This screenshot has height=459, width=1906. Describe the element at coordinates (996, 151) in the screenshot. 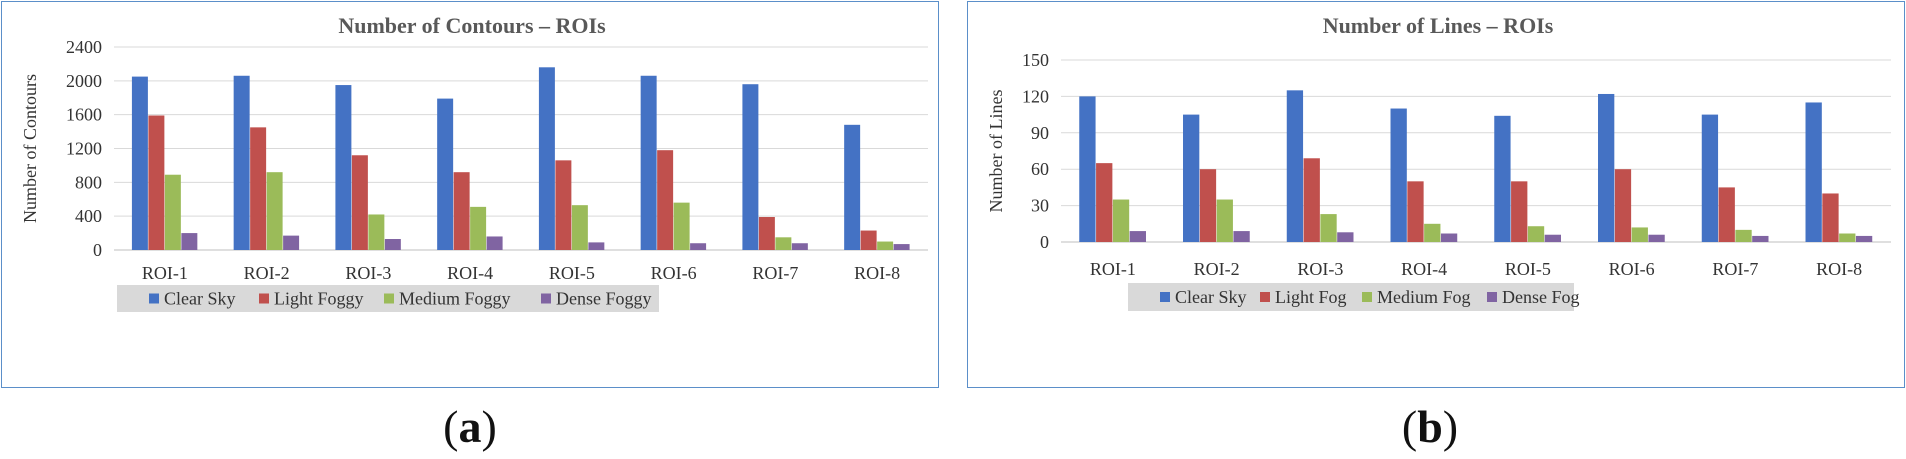

I see `y-axis-title: Number of Lines` at that location.